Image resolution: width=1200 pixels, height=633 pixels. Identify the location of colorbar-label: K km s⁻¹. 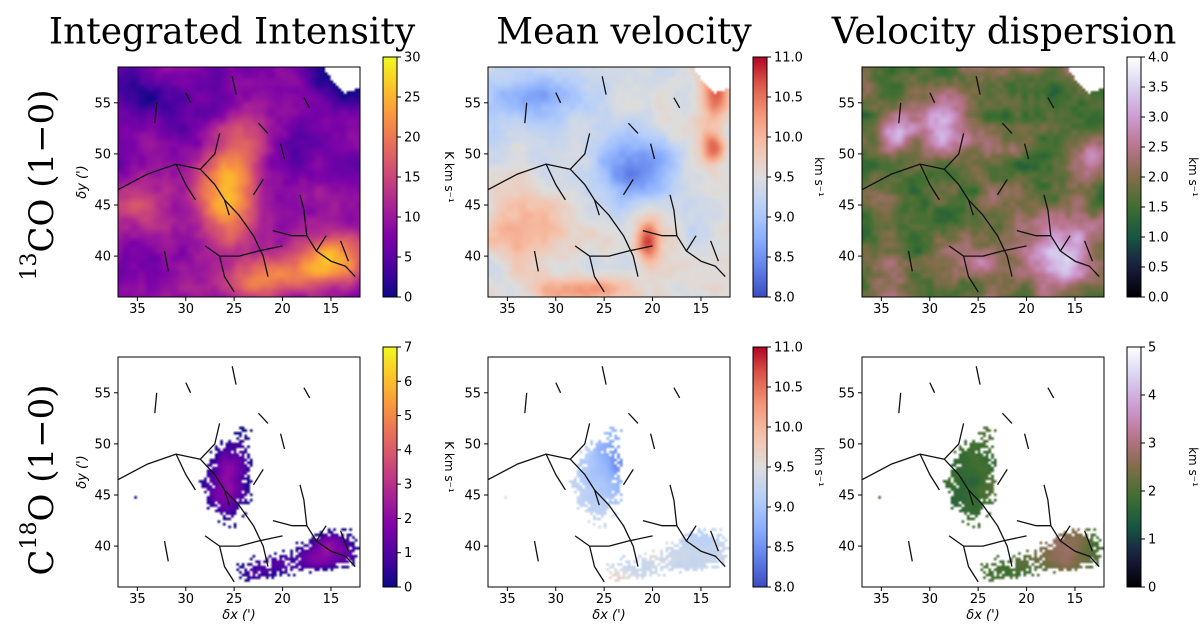
(449, 177).